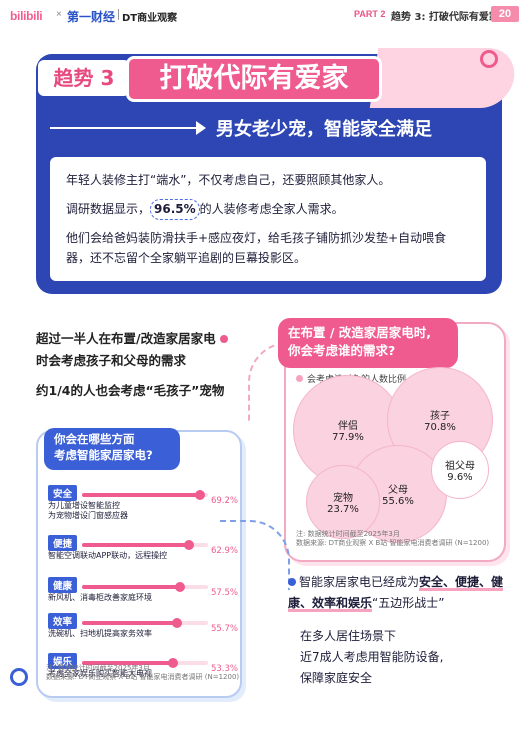 This screenshot has height=750, width=531. What do you see at coordinates (439, 416) in the screenshot?
I see `bubble-label: 孩子` at bounding box center [439, 416].